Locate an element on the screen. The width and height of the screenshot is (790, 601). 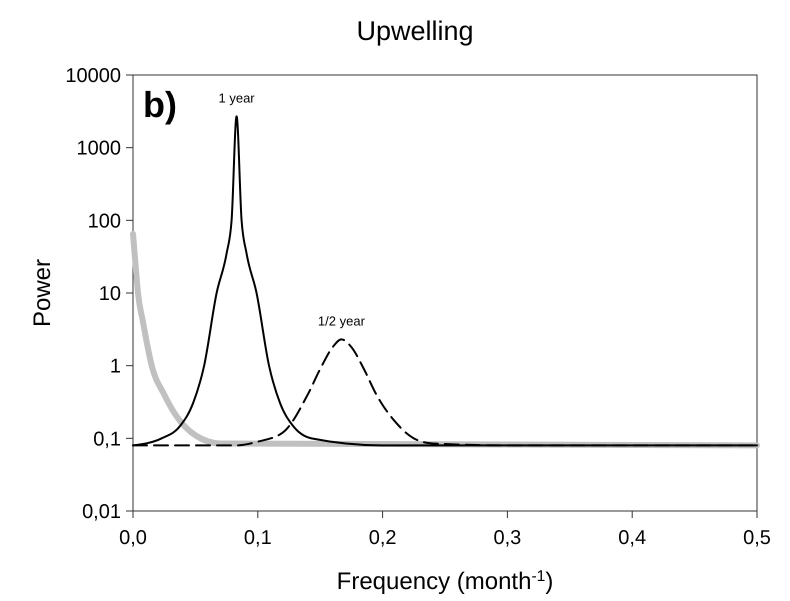
x-tick-label: 0,5 is located at coordinates (757, 538).